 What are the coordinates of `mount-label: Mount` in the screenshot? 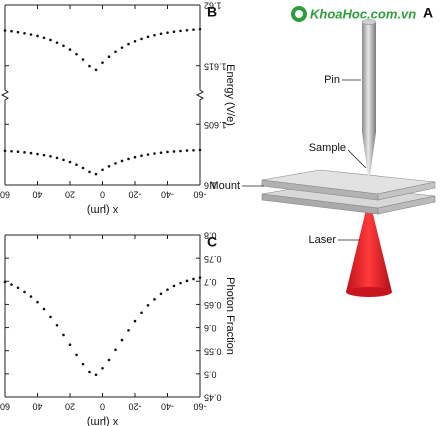 It's located at (224, 186).